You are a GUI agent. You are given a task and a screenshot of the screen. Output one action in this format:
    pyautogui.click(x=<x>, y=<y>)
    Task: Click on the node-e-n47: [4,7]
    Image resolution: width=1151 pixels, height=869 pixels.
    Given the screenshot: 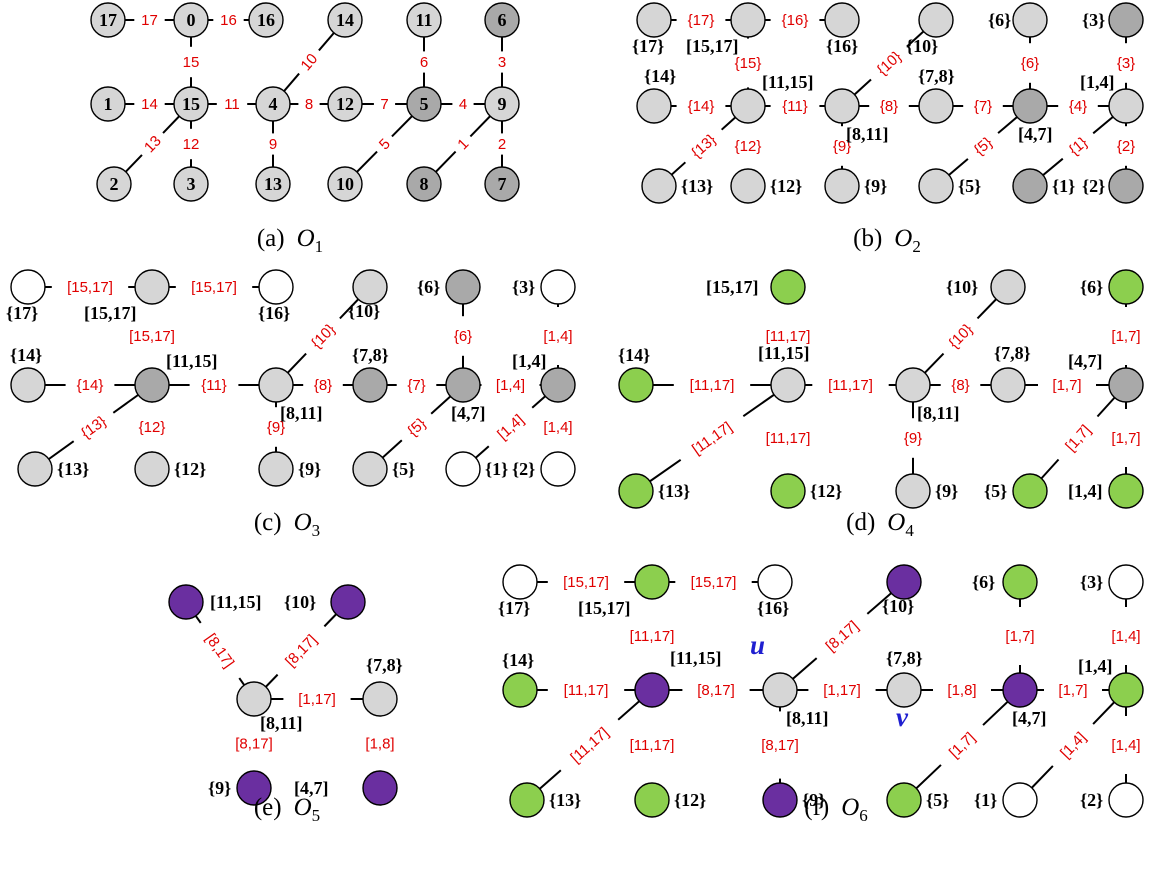 What is the action you would take?
    pyautogui.click(x=346, y=788)
    